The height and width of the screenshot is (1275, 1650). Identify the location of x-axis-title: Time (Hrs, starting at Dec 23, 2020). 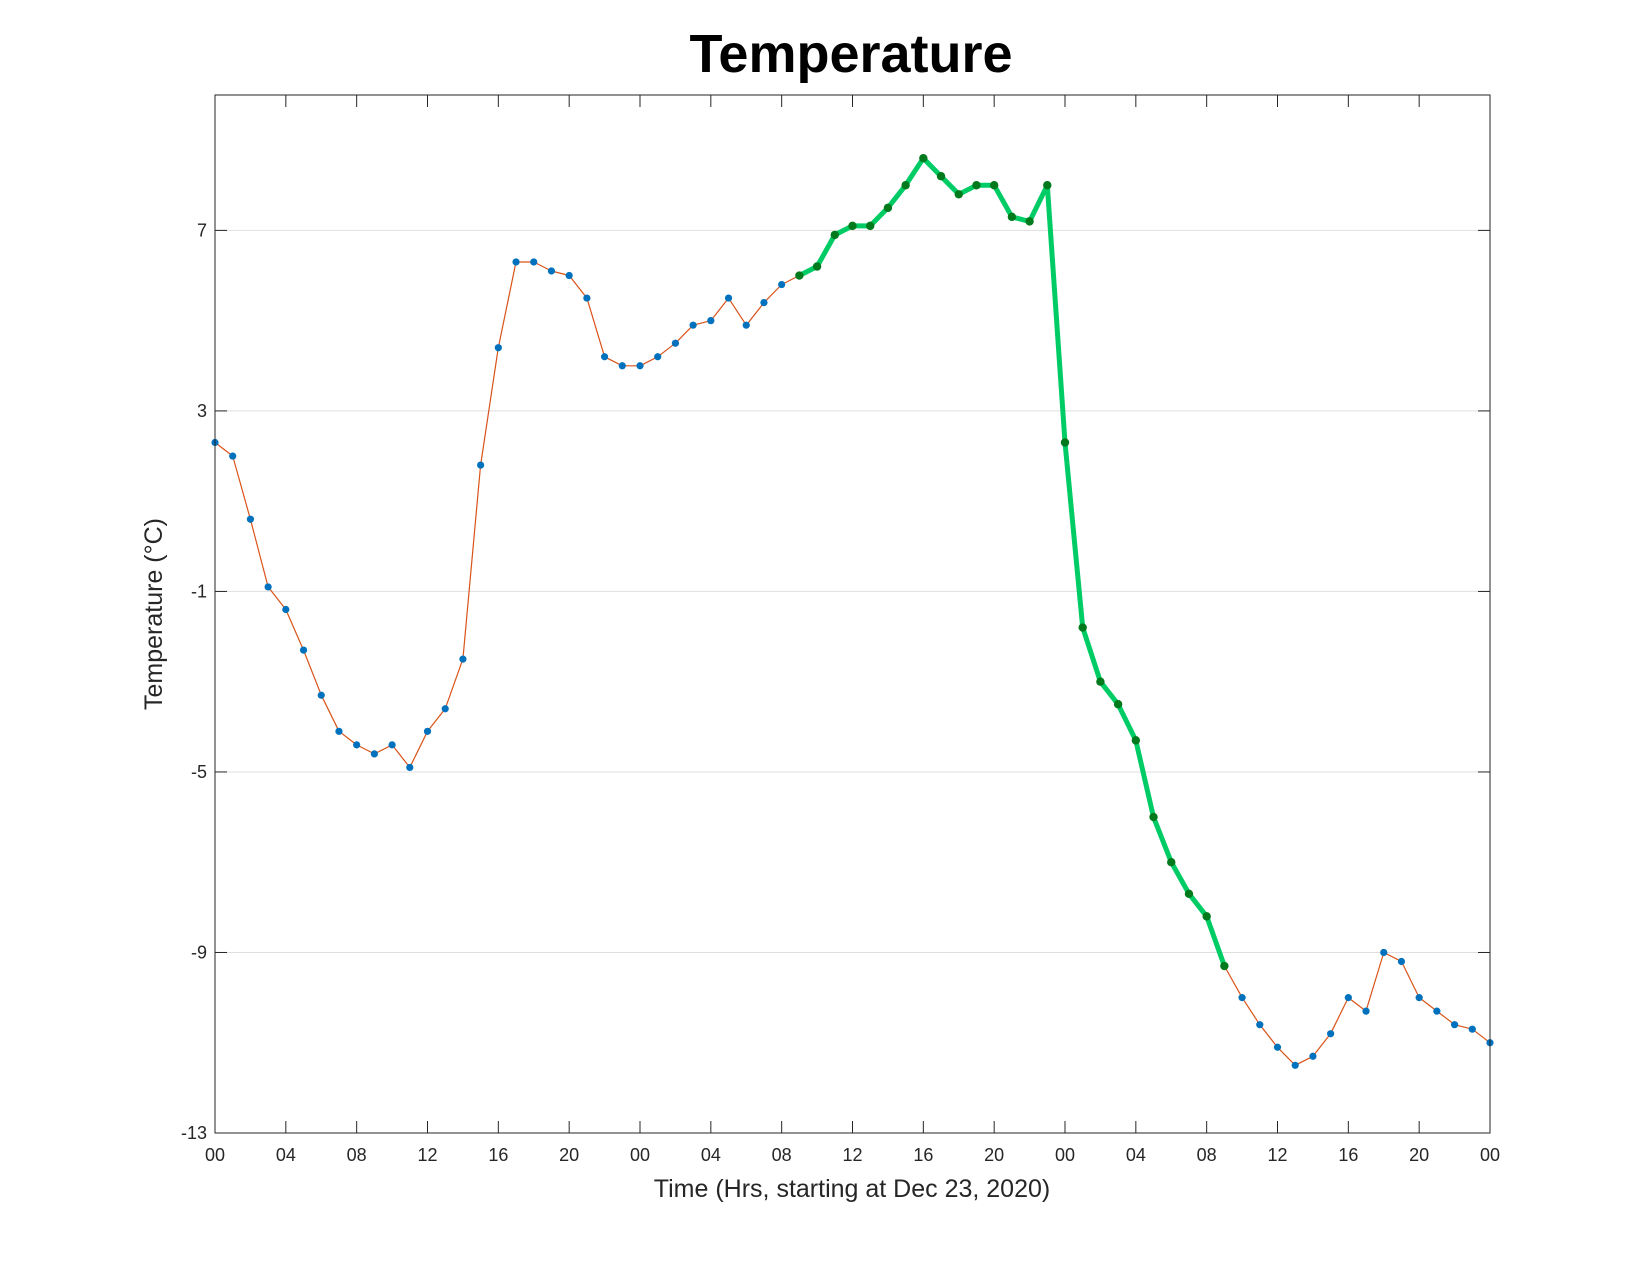
(852, 1189).